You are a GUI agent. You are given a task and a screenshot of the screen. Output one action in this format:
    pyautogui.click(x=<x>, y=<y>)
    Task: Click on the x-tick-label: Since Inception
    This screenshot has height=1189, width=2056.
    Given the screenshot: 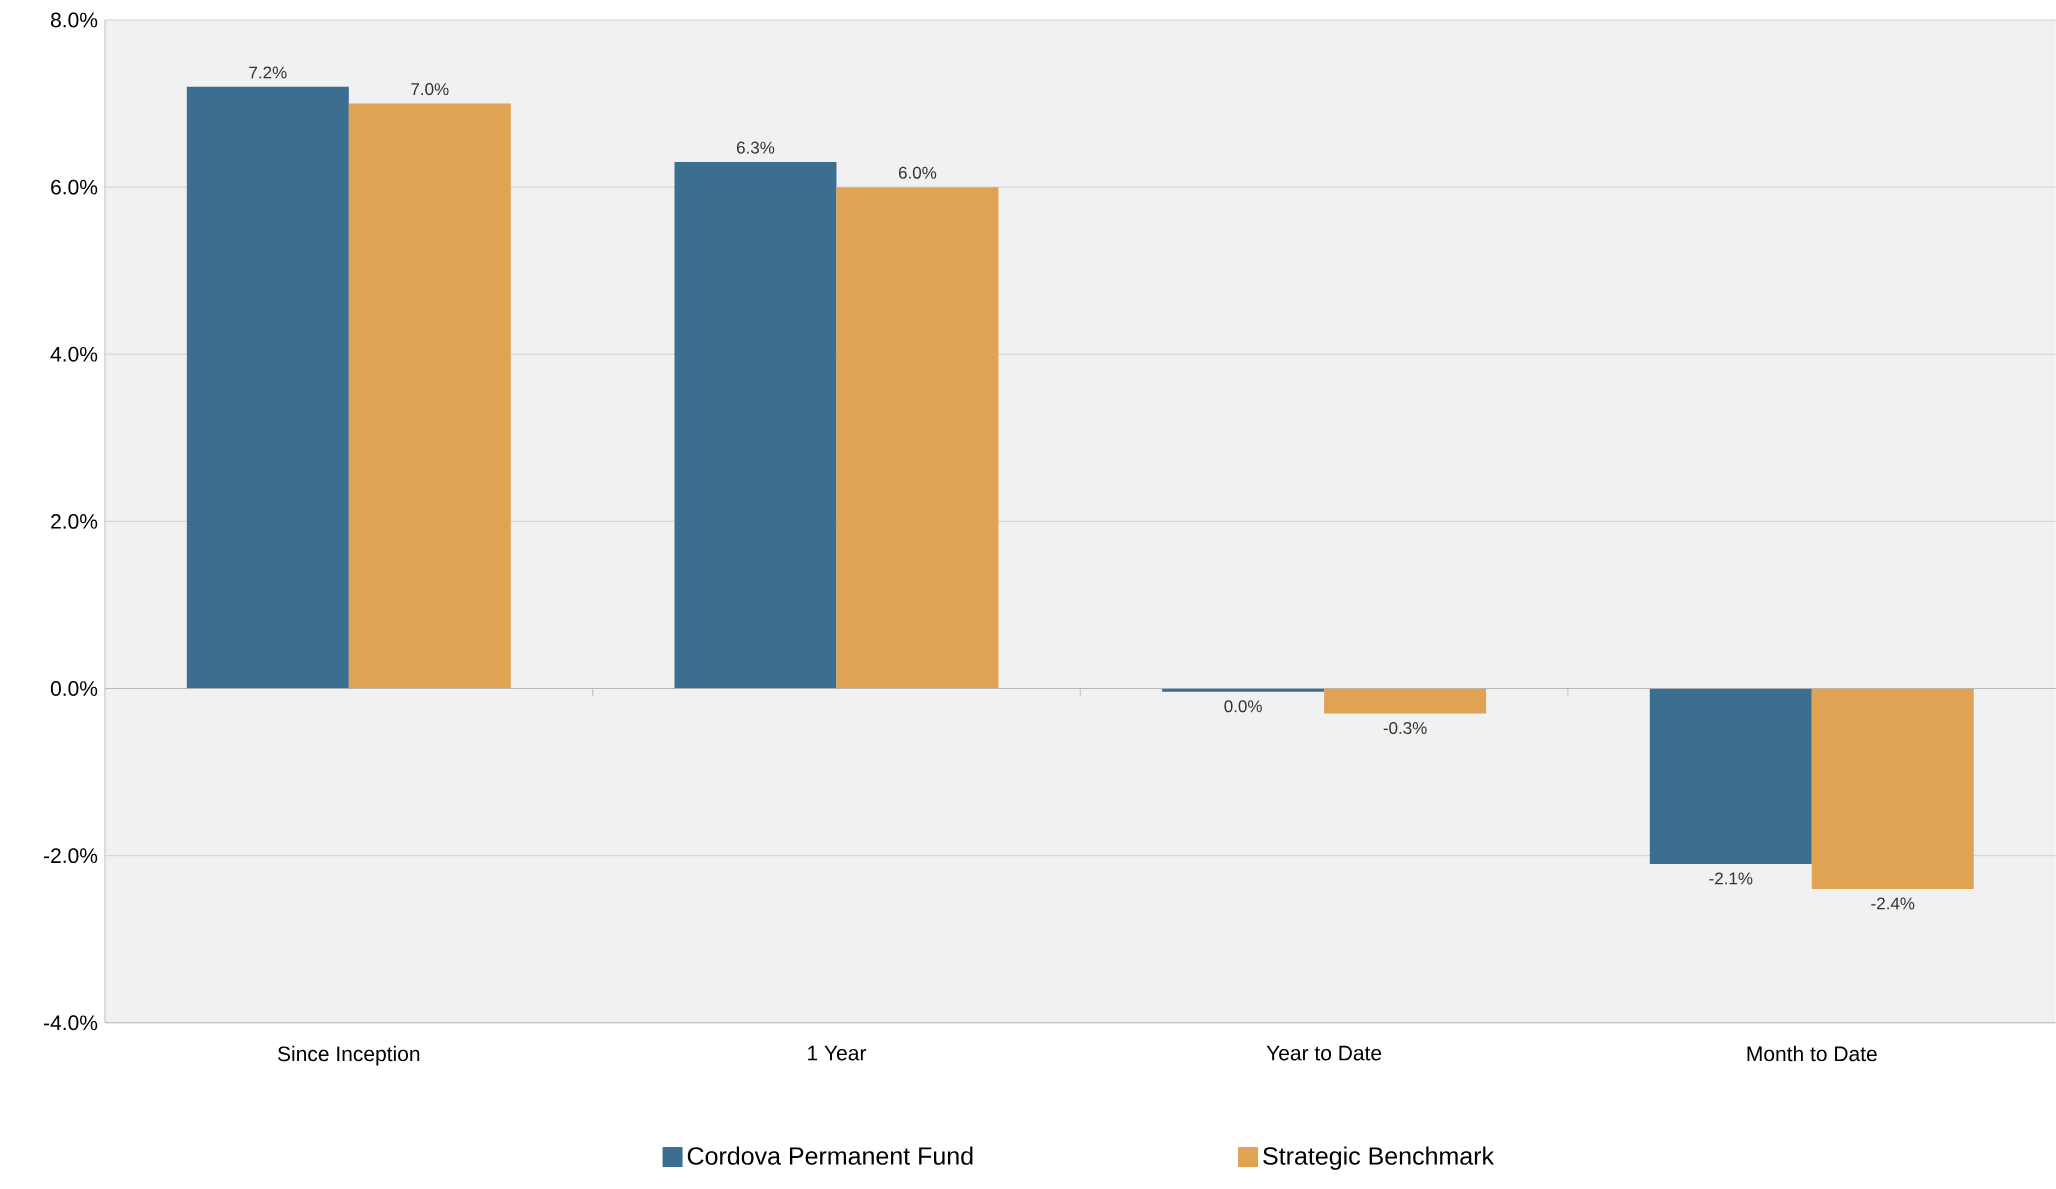 What is the action you would take?
    pyautogui.click(x=348, y=1055)
    